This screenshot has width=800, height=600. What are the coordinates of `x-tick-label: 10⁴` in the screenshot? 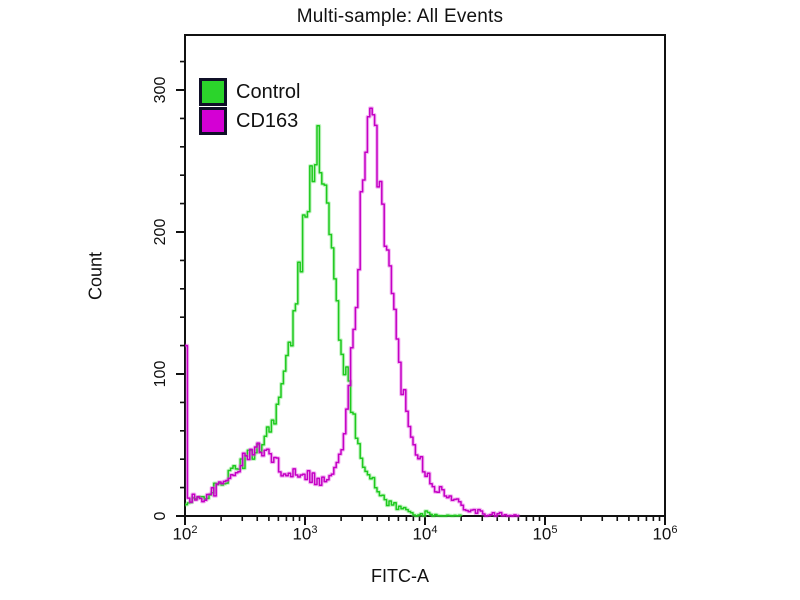 It's located at (425, 534).